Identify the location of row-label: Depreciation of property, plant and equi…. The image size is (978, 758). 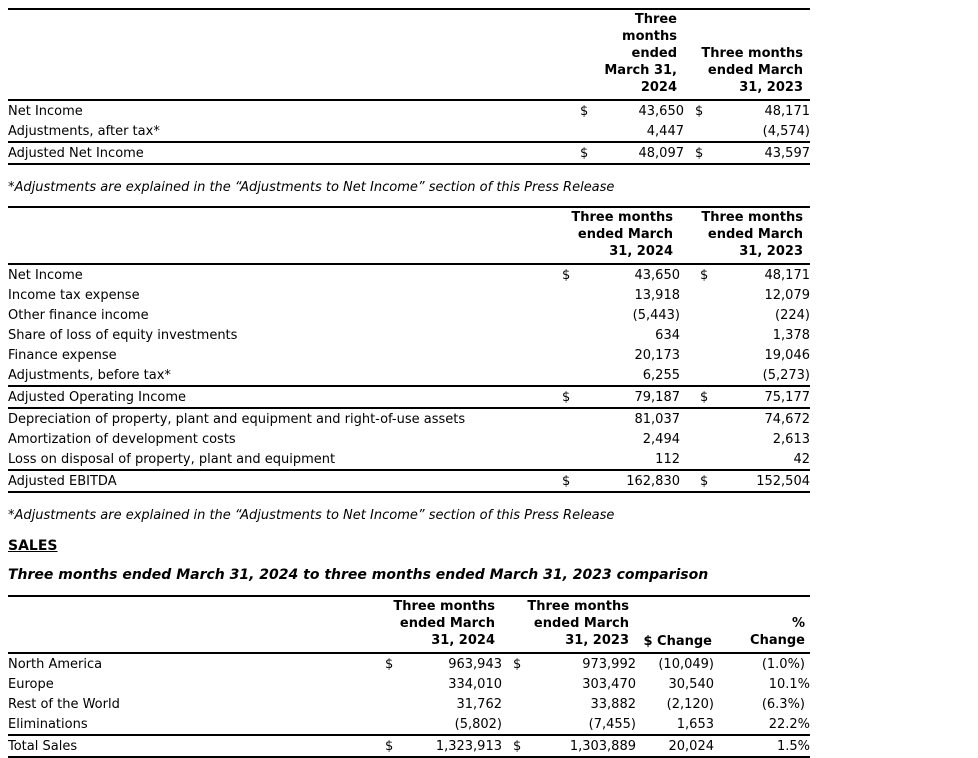
(237, 419).